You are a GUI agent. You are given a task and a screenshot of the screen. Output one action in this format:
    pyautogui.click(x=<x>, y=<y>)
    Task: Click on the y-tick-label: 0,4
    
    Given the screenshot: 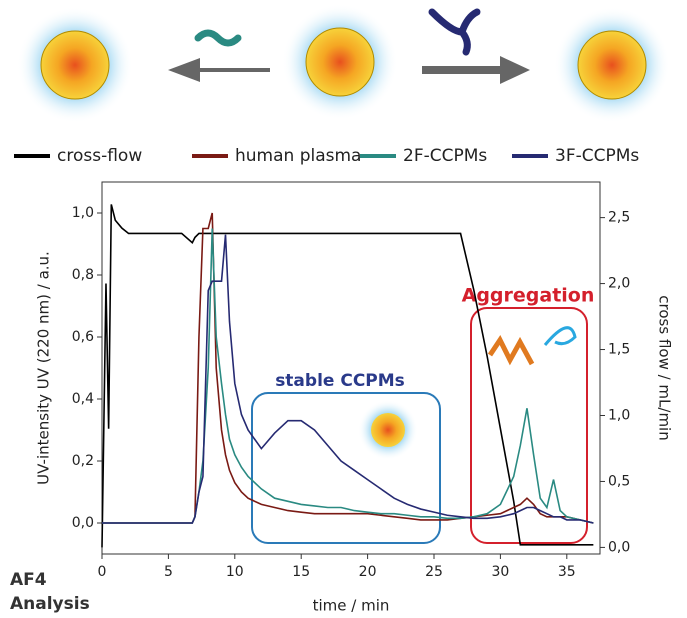 What is the action you would take?
    pyautogui.click(x=83, y=399)
    